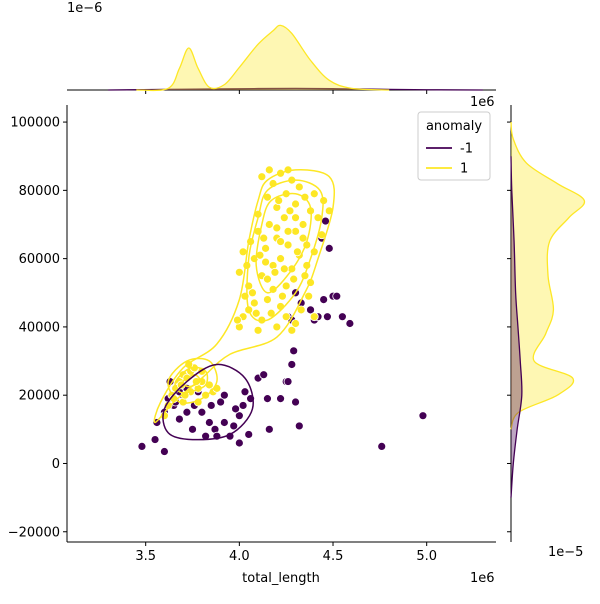  What do you see at coordinates (565, 552) in the screenshot?
I see `right-marginal-offset-label: 1e−5` at bounding box center [565, 552].